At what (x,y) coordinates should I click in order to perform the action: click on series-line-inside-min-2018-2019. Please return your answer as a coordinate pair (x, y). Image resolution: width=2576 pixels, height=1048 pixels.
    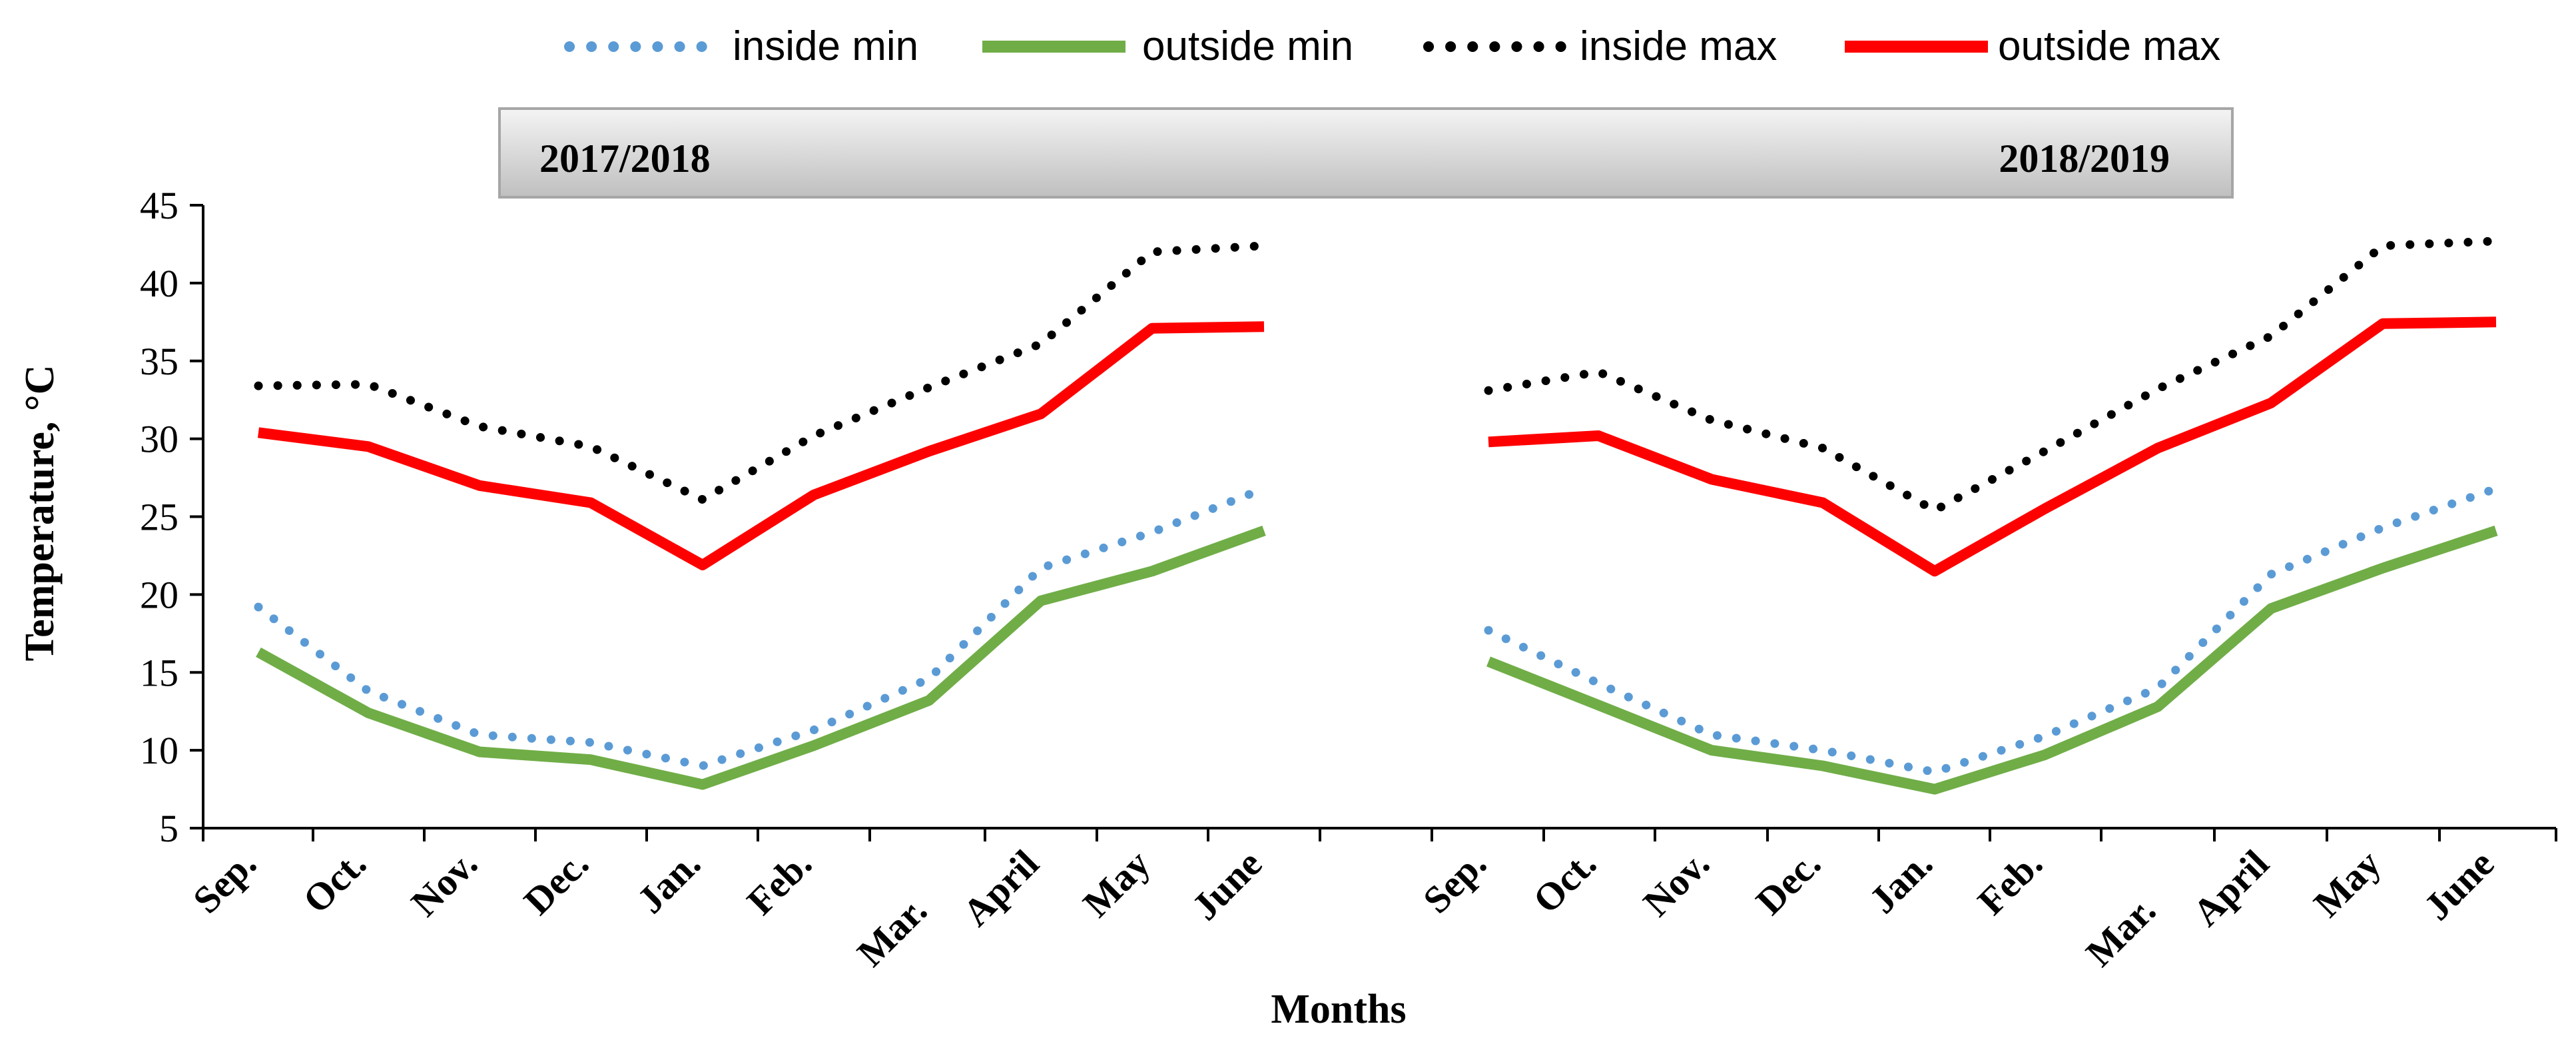
    Looking at the image, I should click on (1992, 630).